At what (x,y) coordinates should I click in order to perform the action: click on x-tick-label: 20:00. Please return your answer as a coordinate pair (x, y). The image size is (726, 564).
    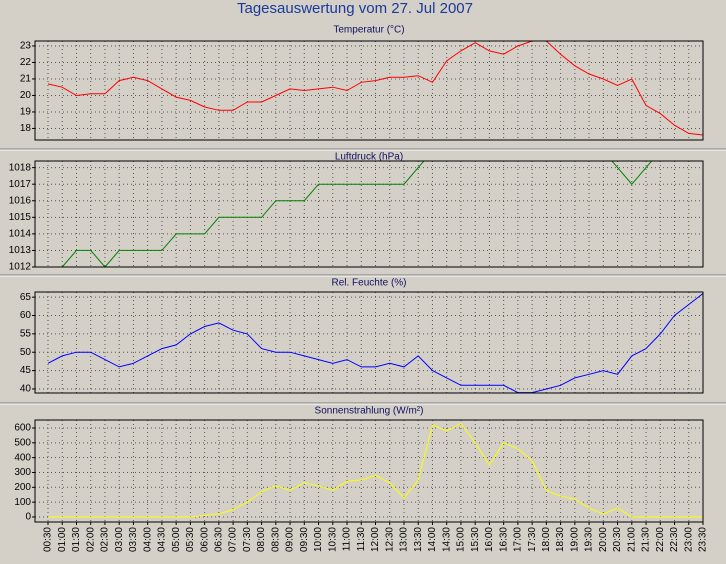
    Looking at the image, I should click on (603, 539).